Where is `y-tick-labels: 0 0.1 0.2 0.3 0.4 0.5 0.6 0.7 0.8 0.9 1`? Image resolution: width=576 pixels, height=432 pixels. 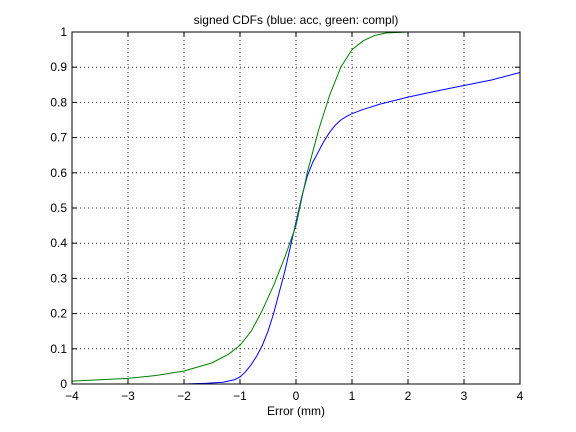 y-tick-labels: 0 0.1 0.2 0.3 0.4 0.5 0.6 0.7 0.8 0.9 1 is located at coordinates (58, 208).